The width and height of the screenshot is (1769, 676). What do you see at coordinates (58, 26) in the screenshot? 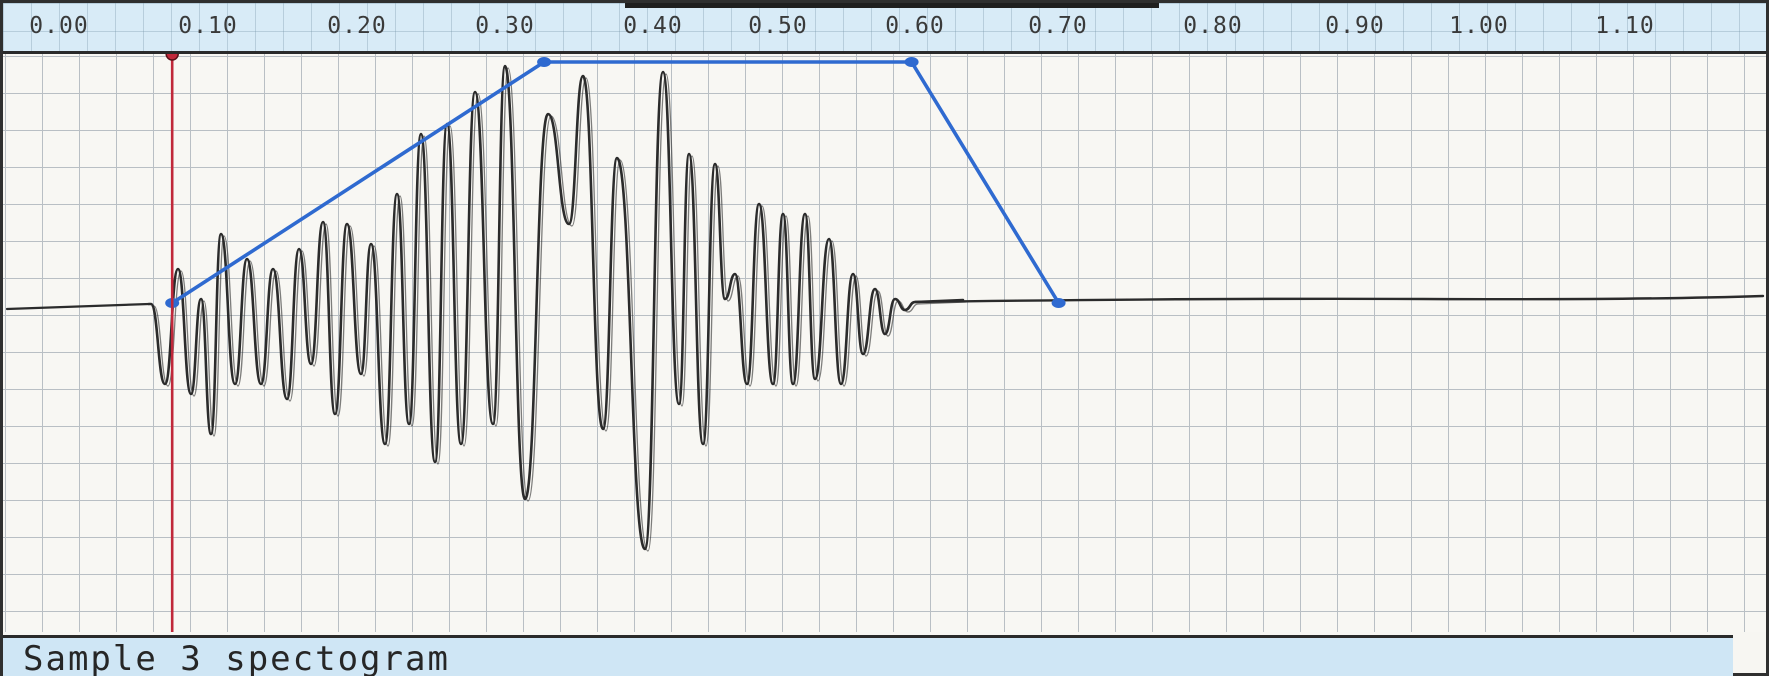
I see `ruler-tick-label: 0.00` at bounding box center [58, 26].